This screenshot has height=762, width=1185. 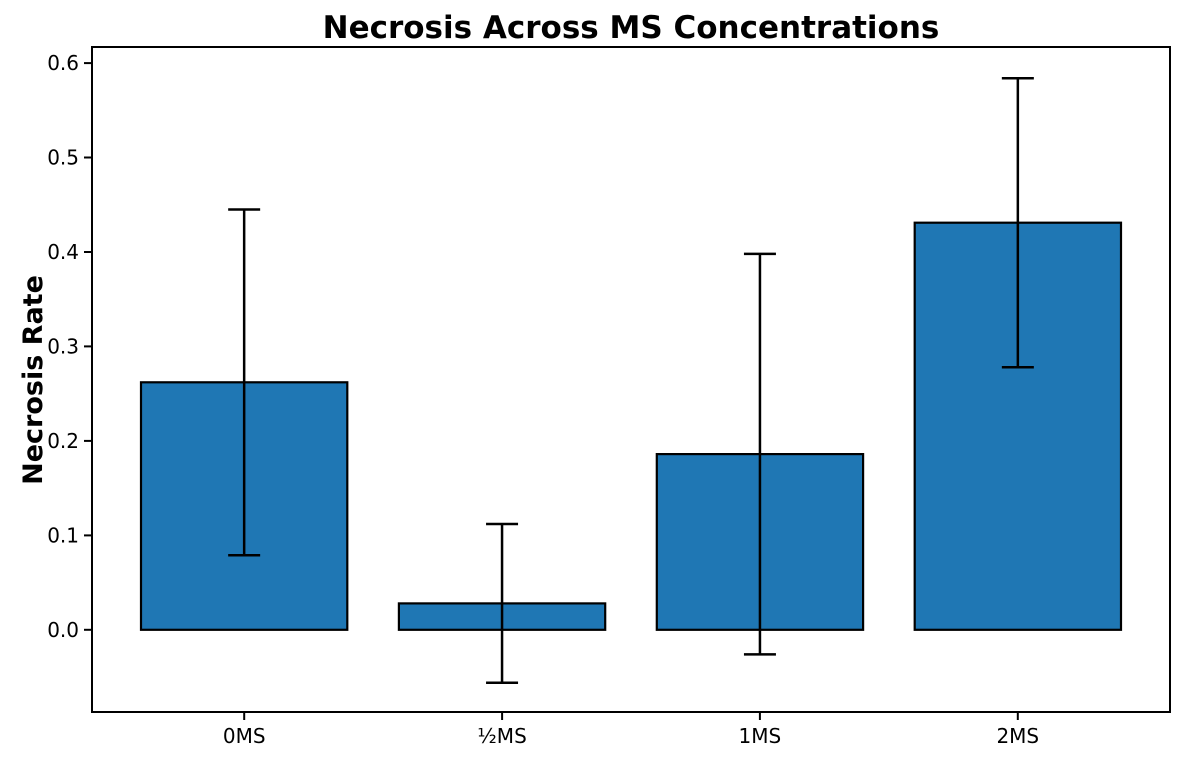 I want to click on x-tick-label-1ms: 1MS, so click(x=760, y=736).